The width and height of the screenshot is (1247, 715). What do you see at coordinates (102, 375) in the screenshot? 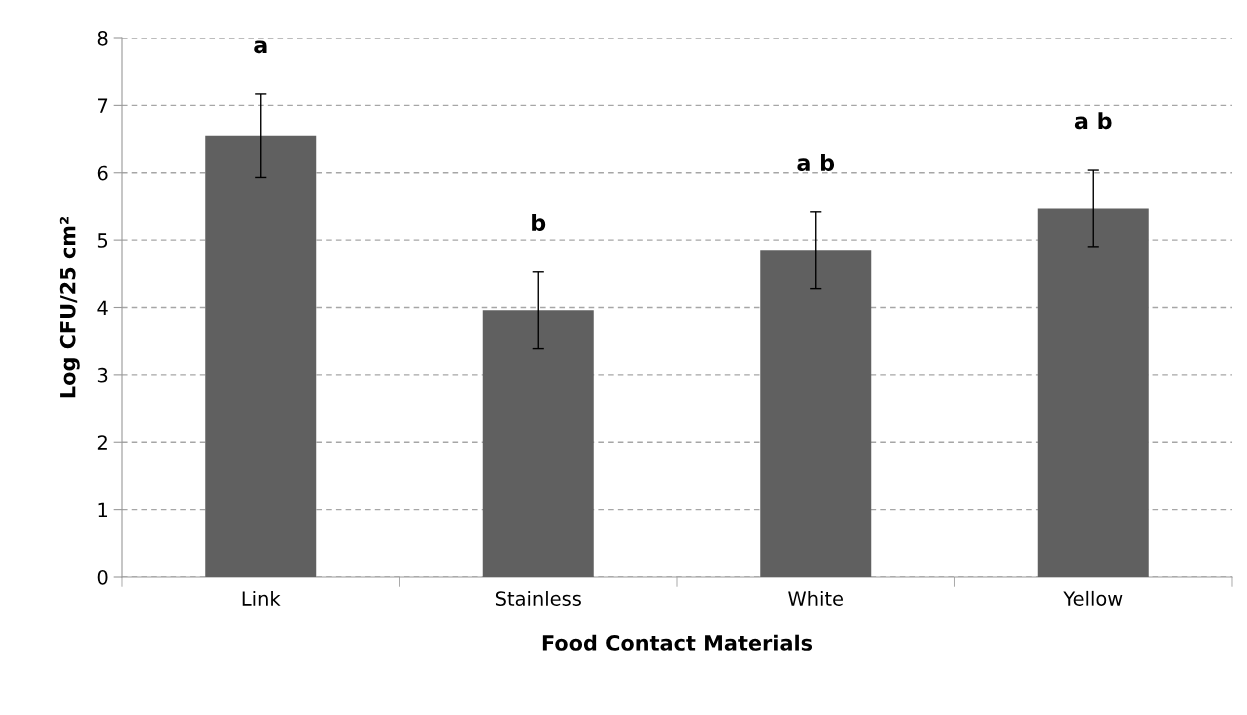
I see `y-tick-label: 3` at bounding box center [102, 375].